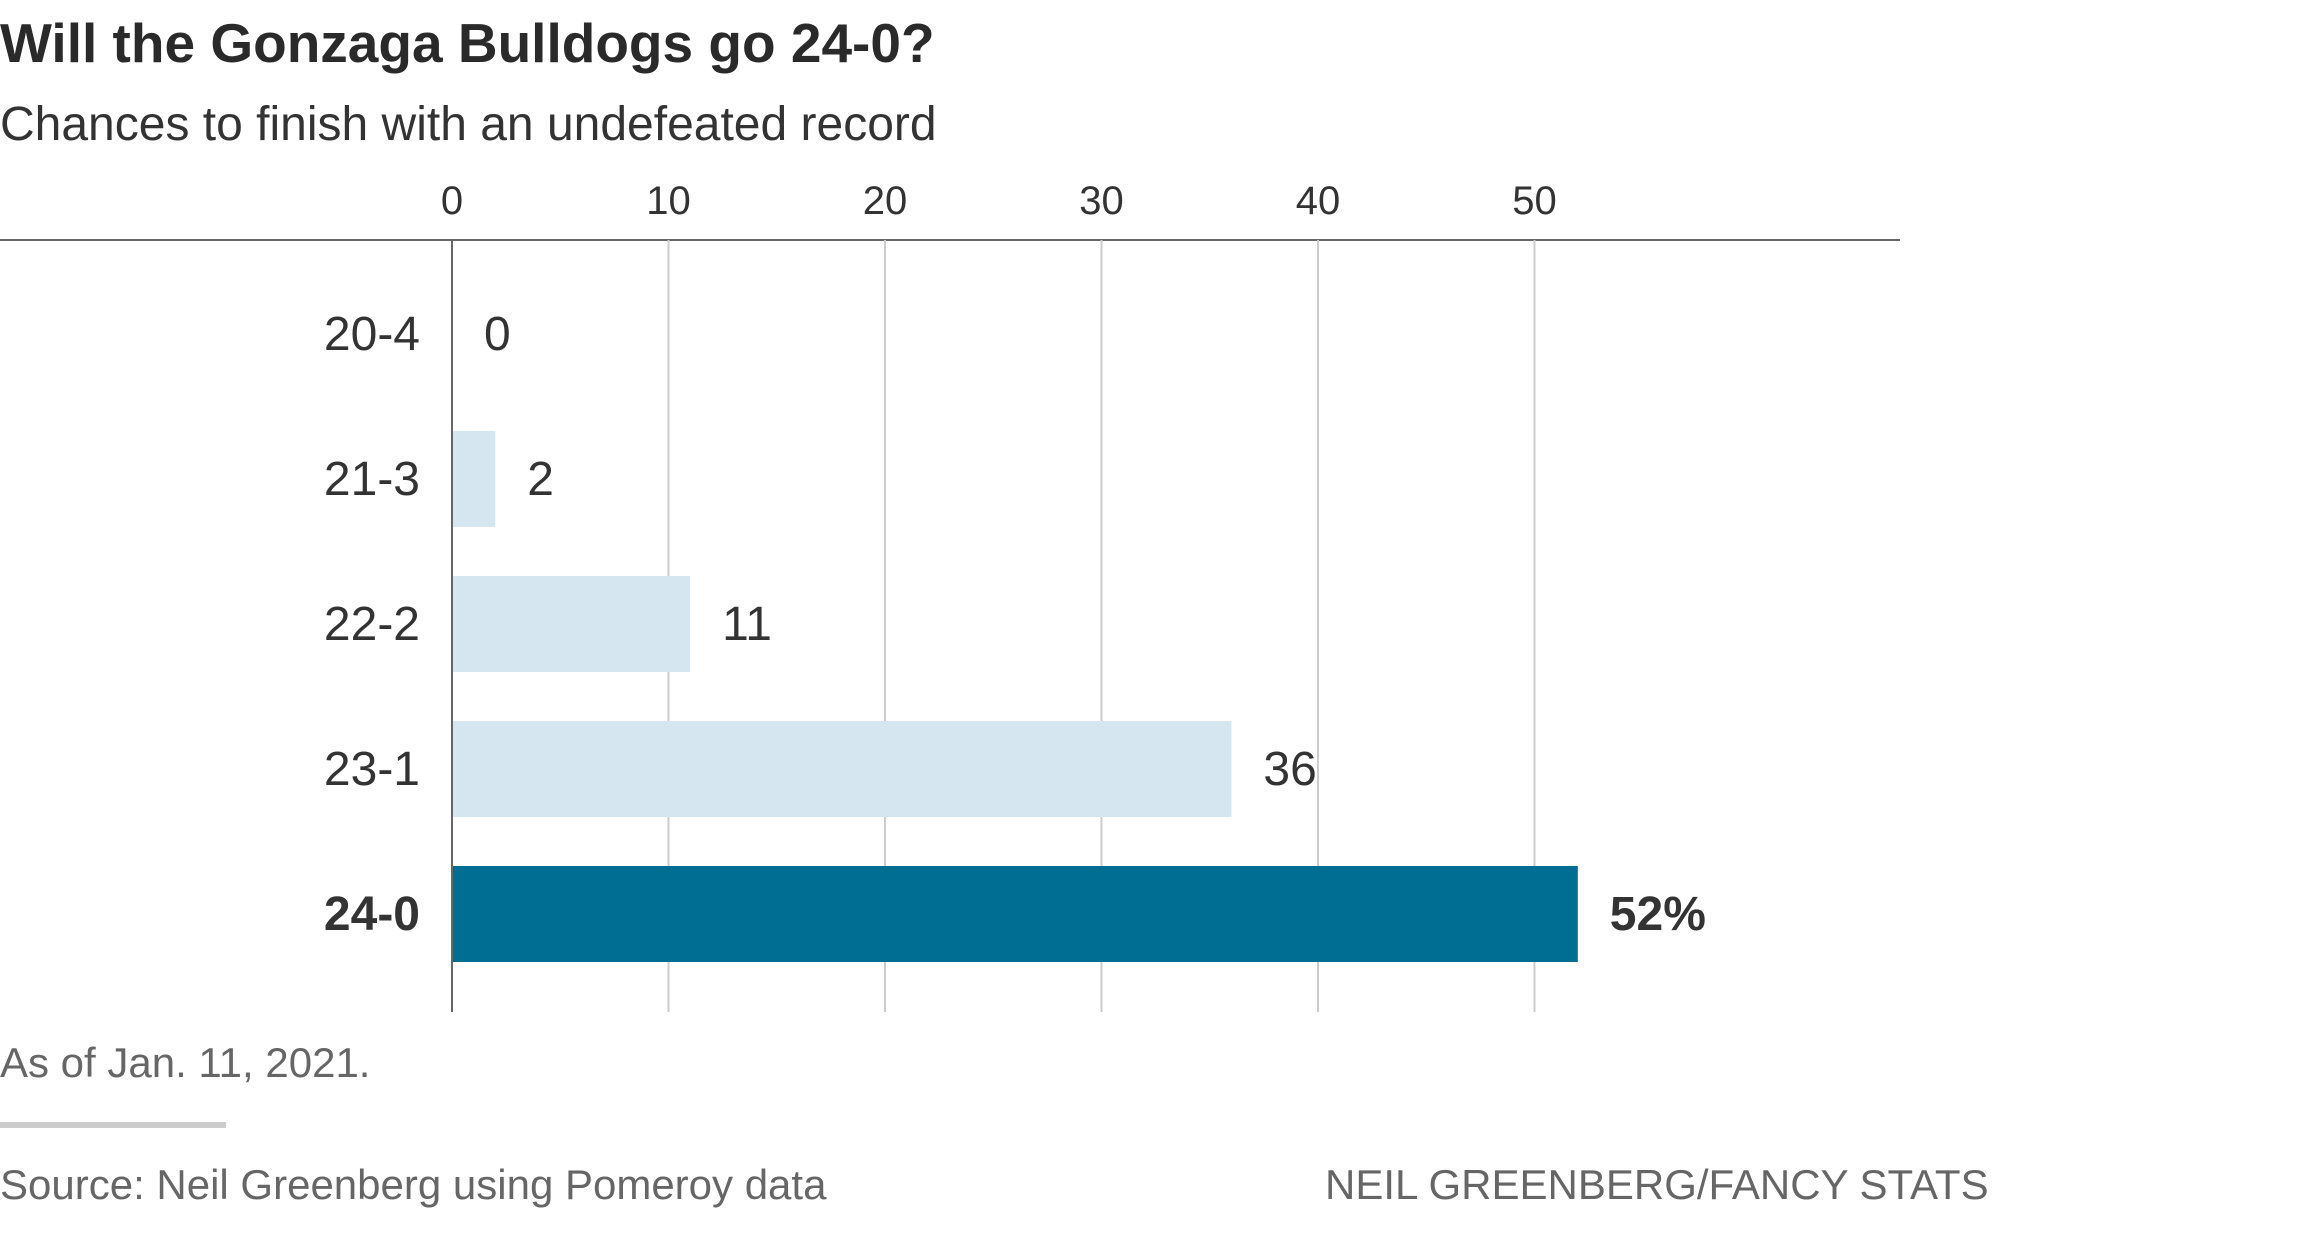  I want to click on x-tick-label: 10, so click(668, 201).